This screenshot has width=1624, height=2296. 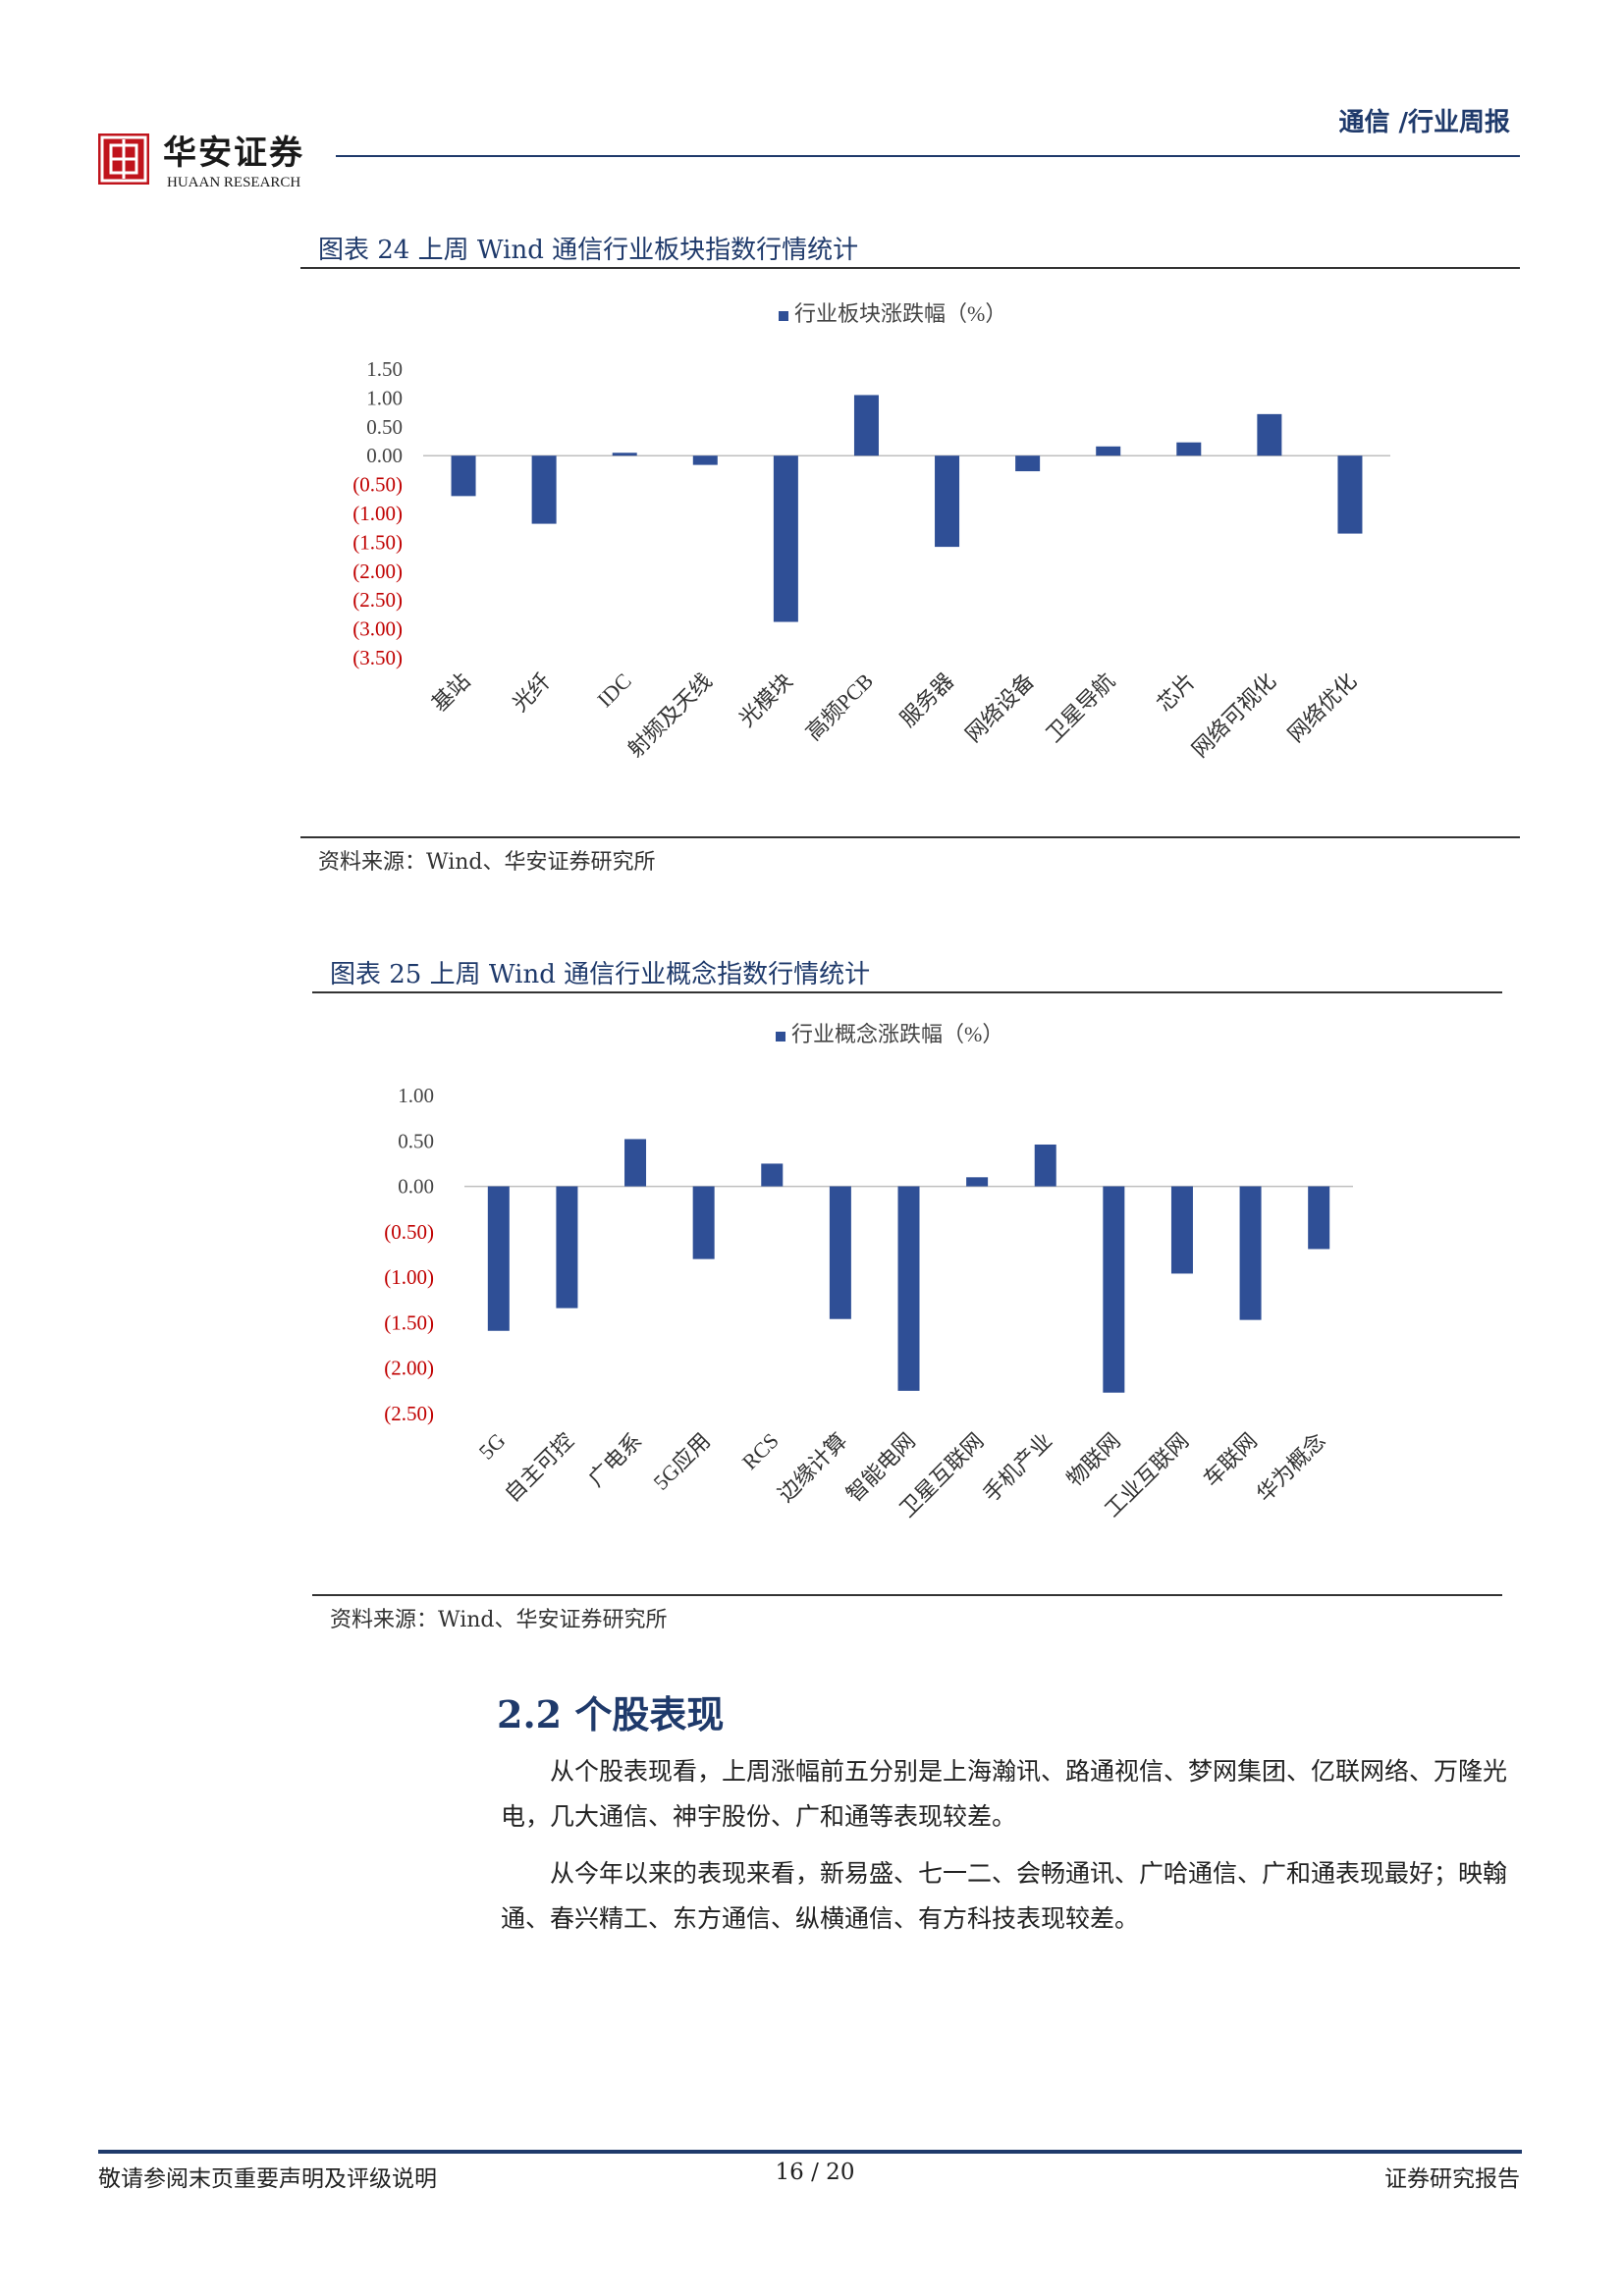 What do you see at coordinates (539, 1467) in the screenshot?
I see `category-label: 自主可控` at bounding box center [539, 1467].